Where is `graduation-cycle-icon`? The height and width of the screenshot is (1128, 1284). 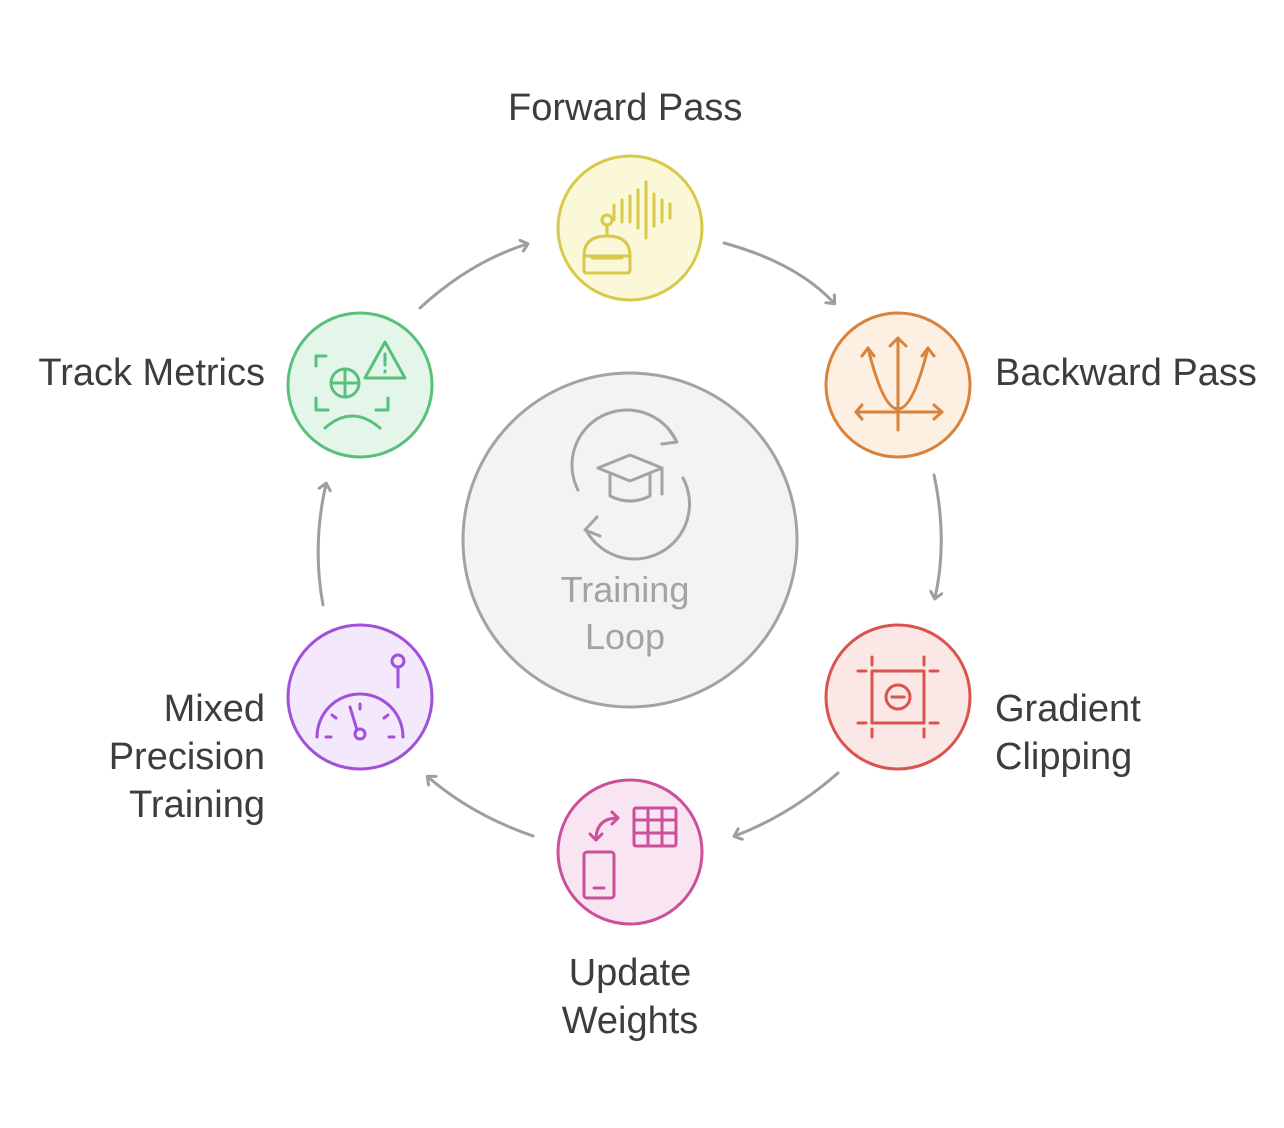 graduation-cycle-icon is located at coordinates (630, 484).